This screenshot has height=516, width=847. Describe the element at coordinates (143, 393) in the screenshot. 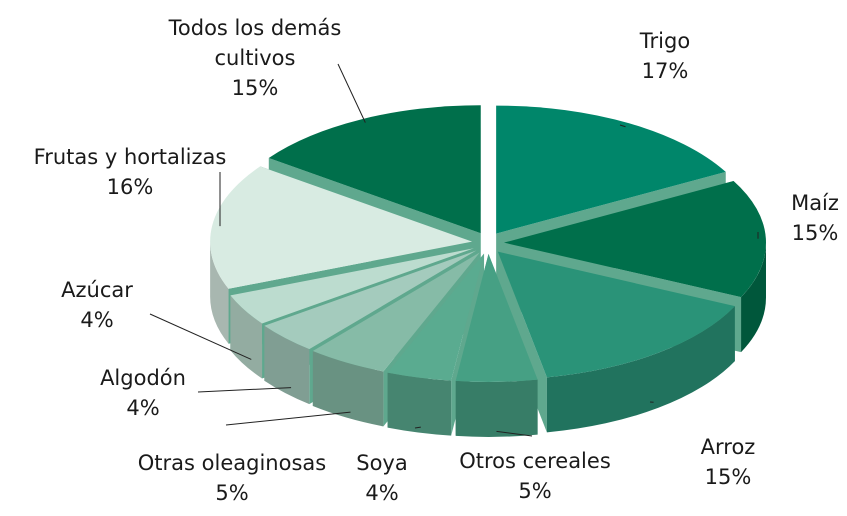

I see `slice-label: Algodón 4%` at that location.